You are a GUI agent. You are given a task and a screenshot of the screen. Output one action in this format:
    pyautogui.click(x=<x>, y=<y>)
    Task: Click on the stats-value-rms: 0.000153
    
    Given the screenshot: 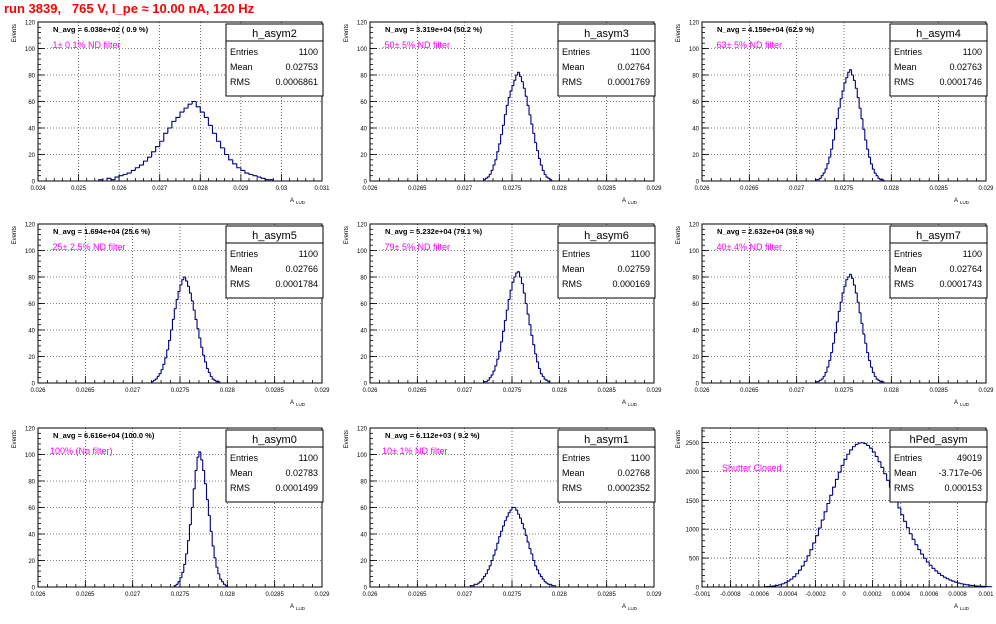 What is the action you would take?
    pyautogui.click(x=963, y=488)
    